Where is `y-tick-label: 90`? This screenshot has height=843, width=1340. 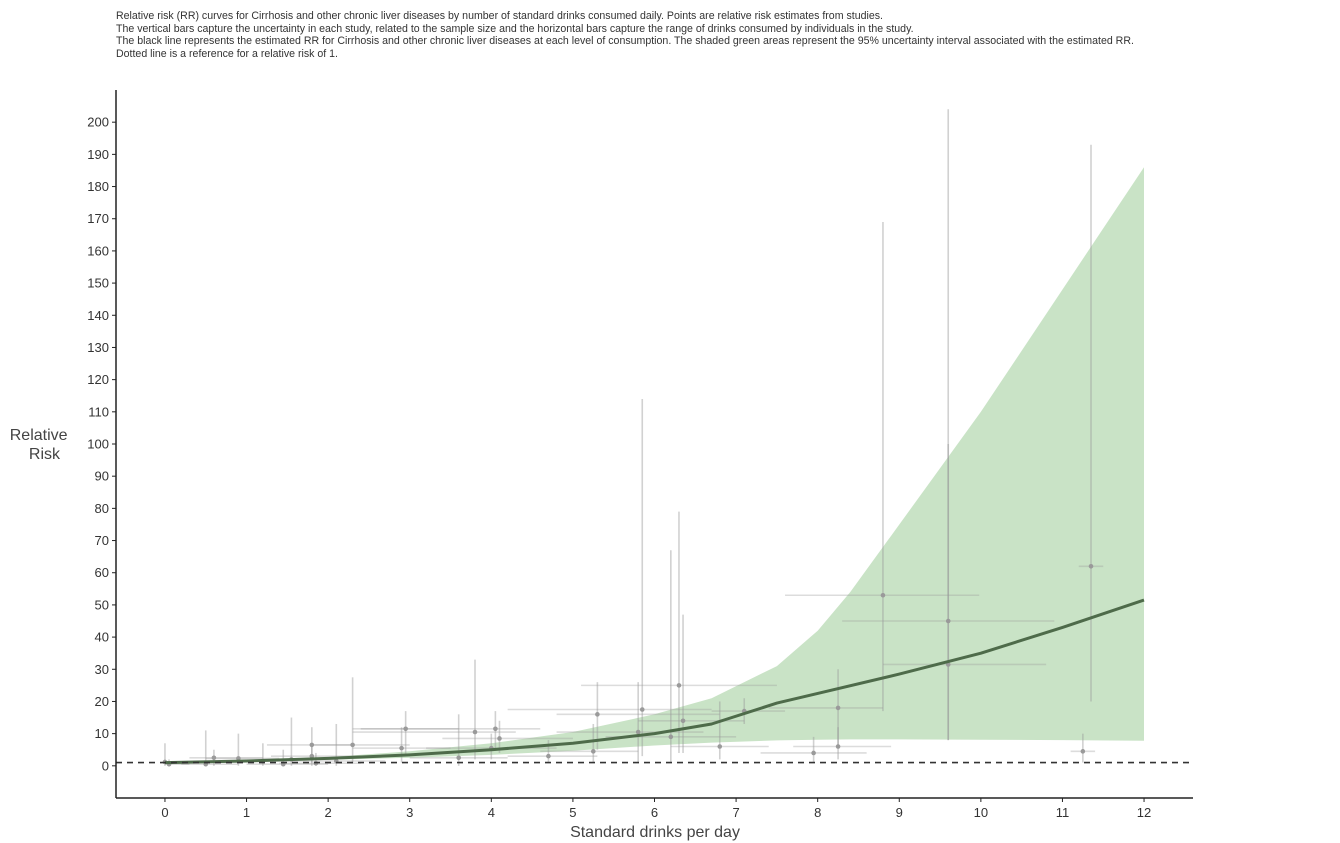
y-tick-label: 90 is located at coordinates (102, 476).